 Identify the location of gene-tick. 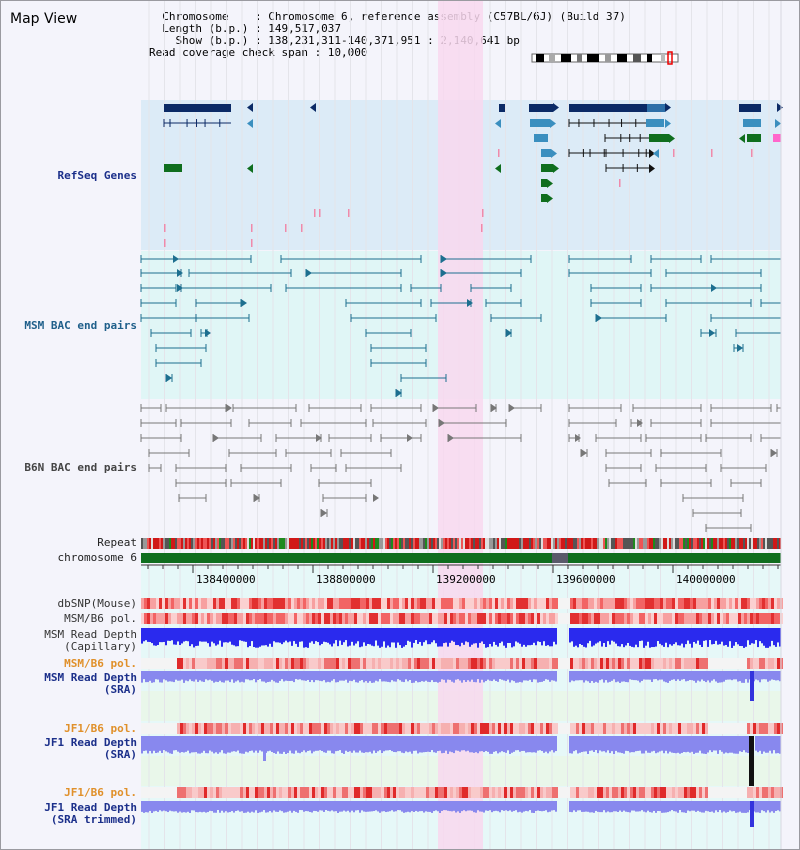
(165, 243).